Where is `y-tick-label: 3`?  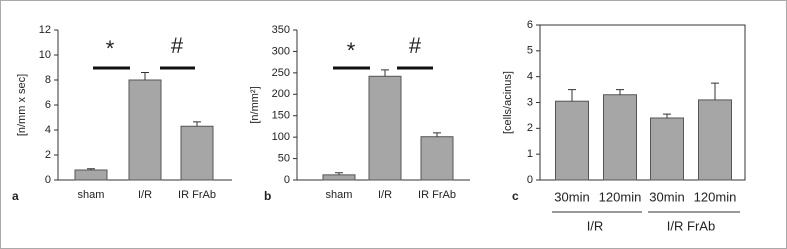
y-tick-label: 3 is located at coordinates (530, 102).